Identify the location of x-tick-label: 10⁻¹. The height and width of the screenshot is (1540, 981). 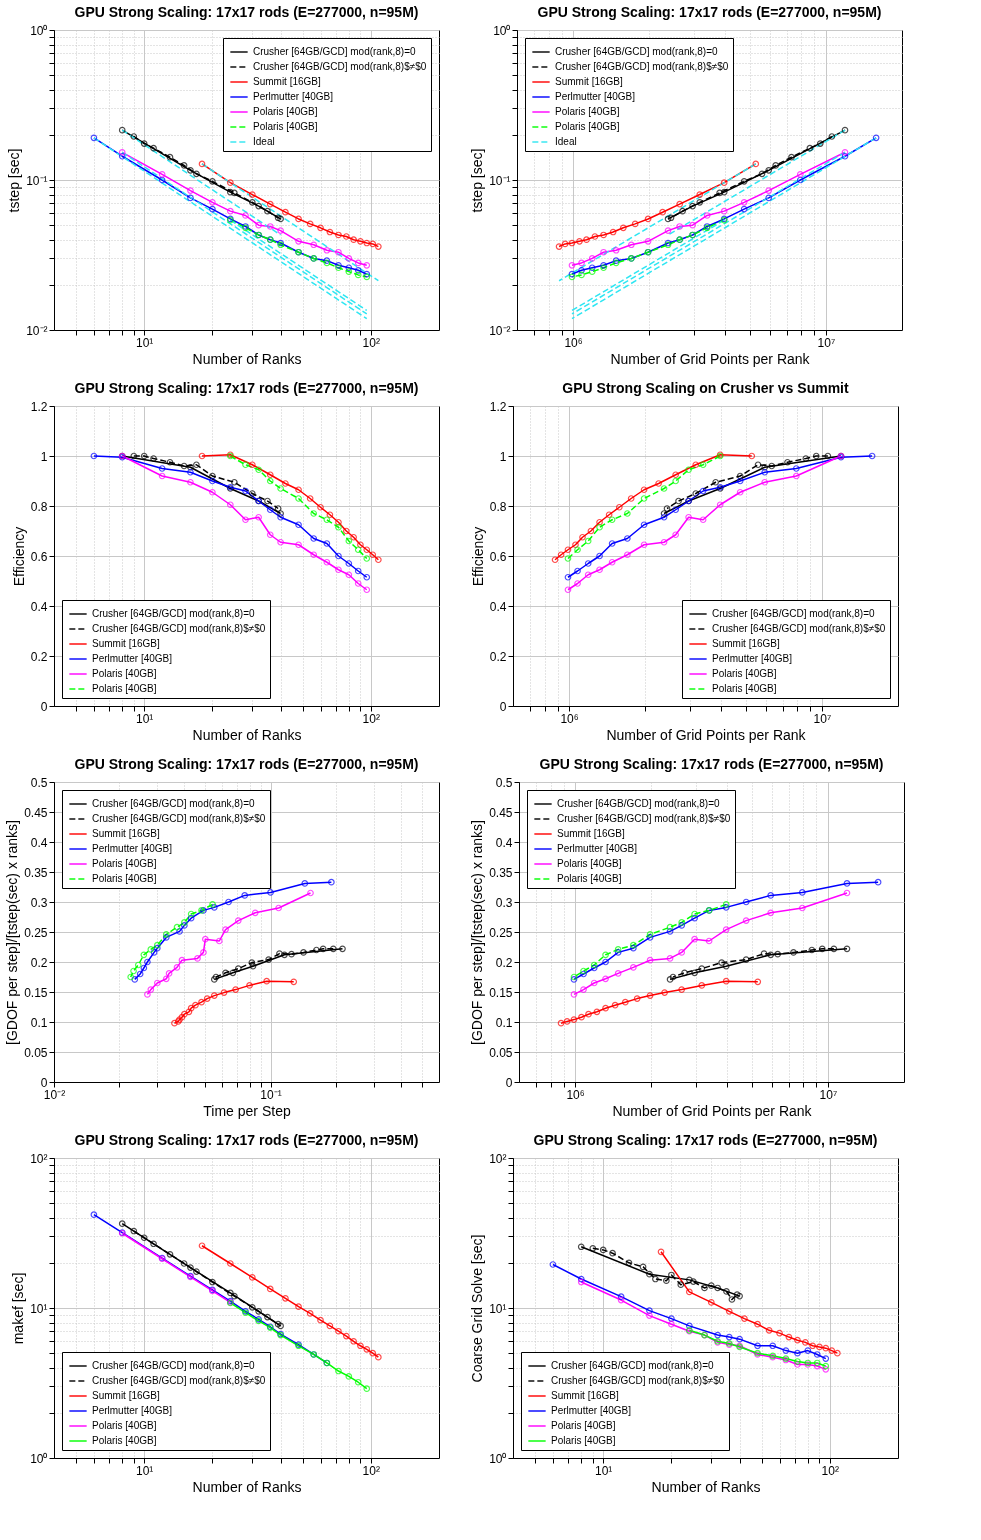
(271, 1094).